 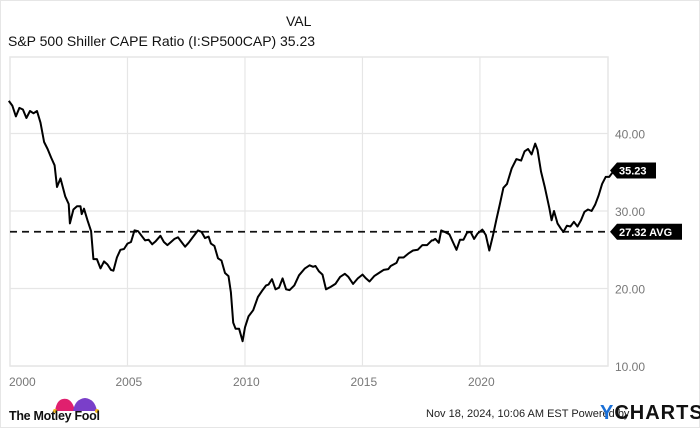 What do you see at coordinates (607, 413) in the screenshot?
I see `ycharts-y: Y` at bounding box center [607, 413].